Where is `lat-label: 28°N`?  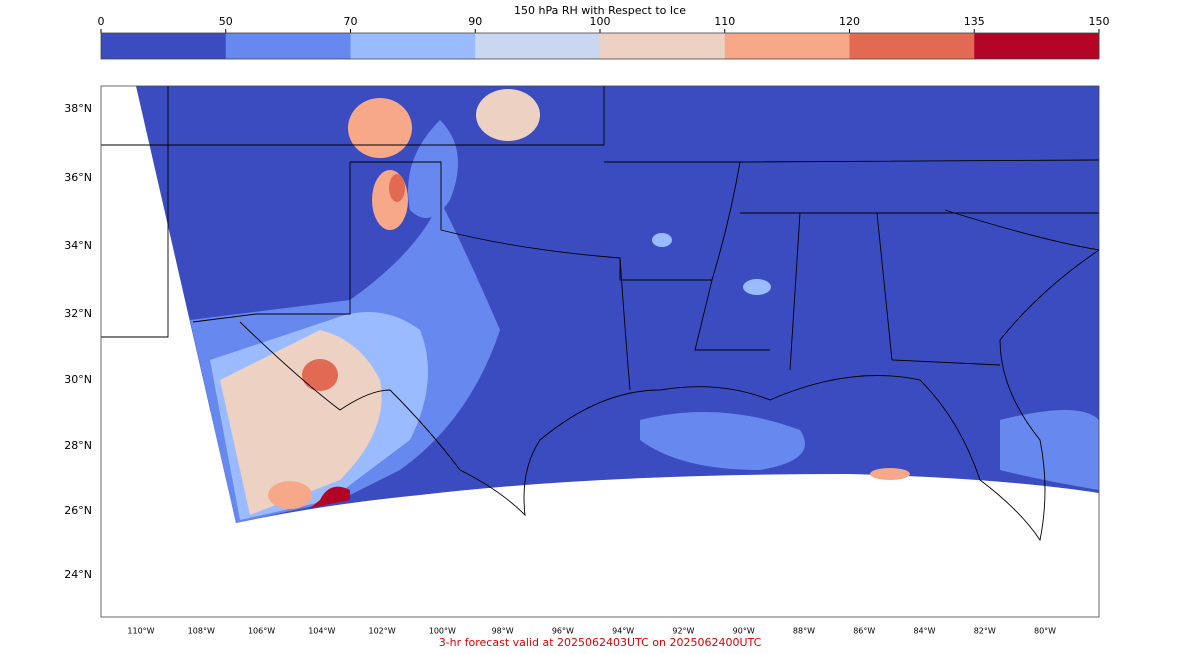 lat-label: 28°N is located at coordinates (78, 445).